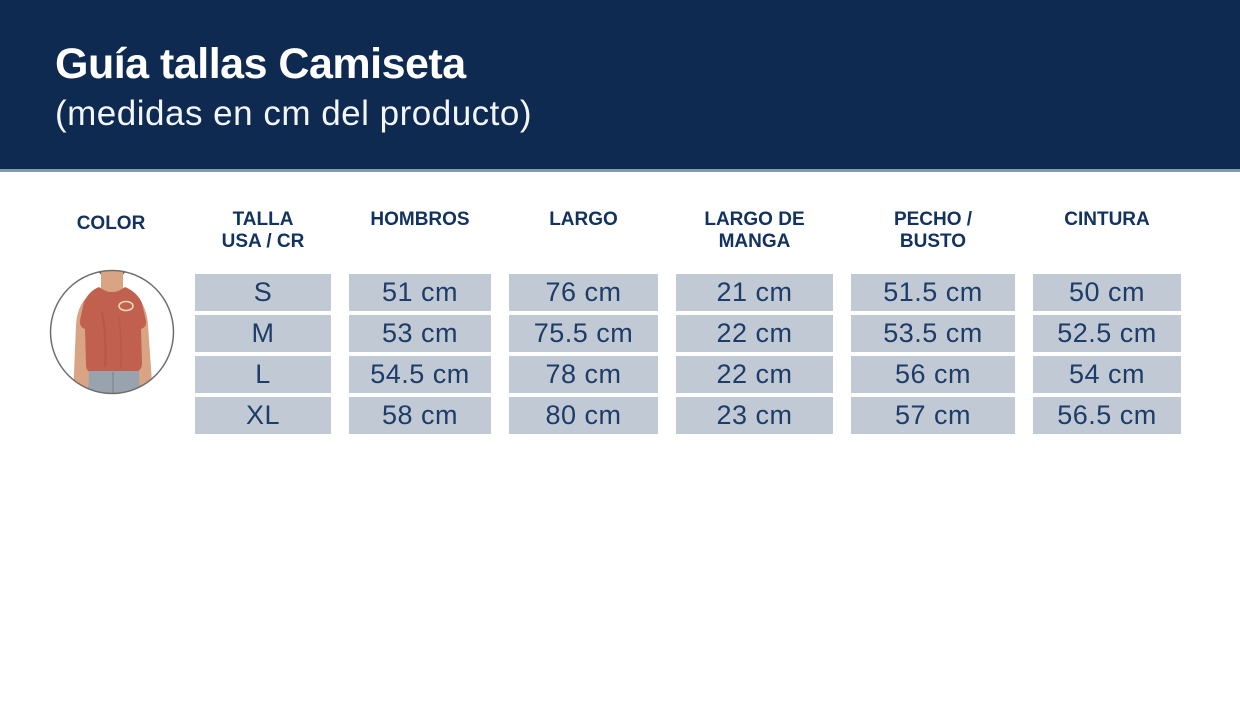 The width and height of the screenshot is (1240, 720). What do you see at coordinates (933, 292) in the screenshot?
I see `pecho-cell: 51.5 cm` at bounding box center [933, 292].